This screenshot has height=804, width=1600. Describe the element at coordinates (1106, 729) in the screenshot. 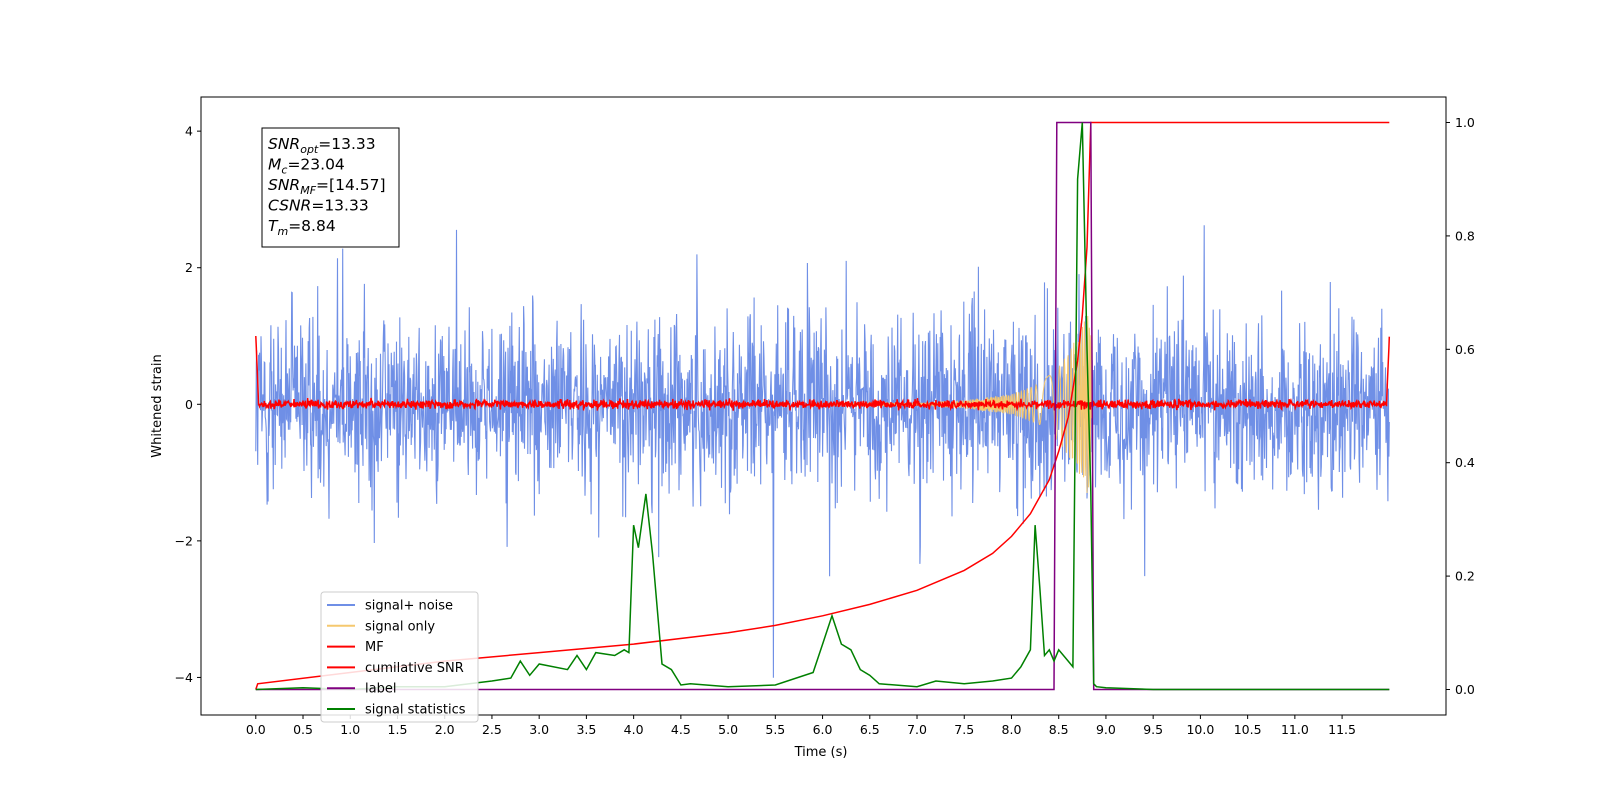

I see `x-tick-label: 9.0` at that location.